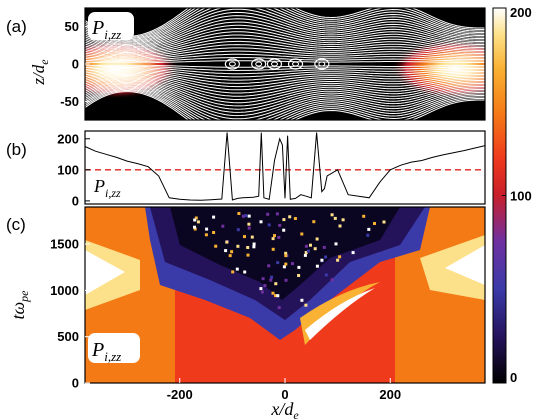 The height and width of the screenshot is (420, 533). I want to click on panel-c-ytick-label: 1000, so click(64, 290).